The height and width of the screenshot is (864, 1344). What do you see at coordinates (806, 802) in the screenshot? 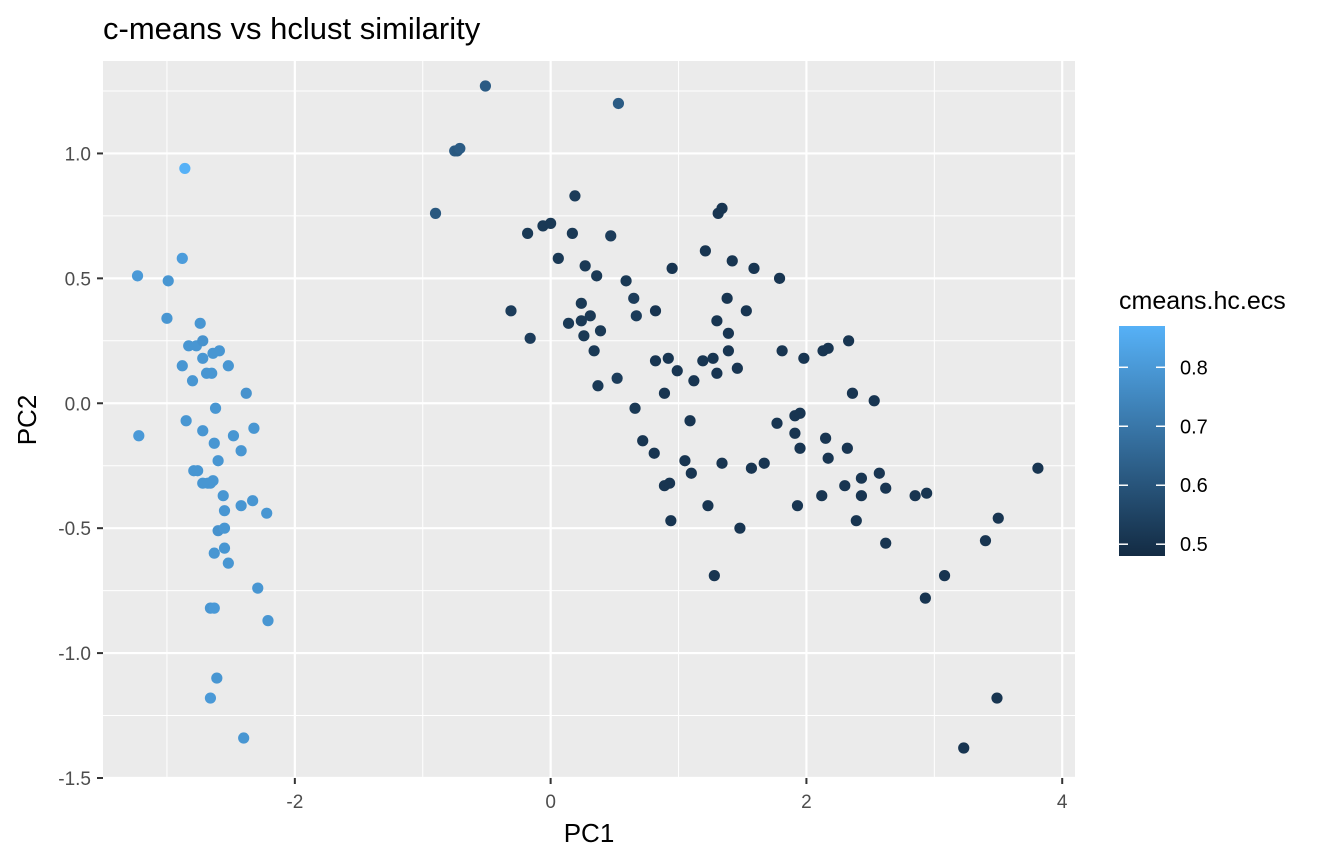
I see `x-tick-label: 2` at bounding box center [806, 802].